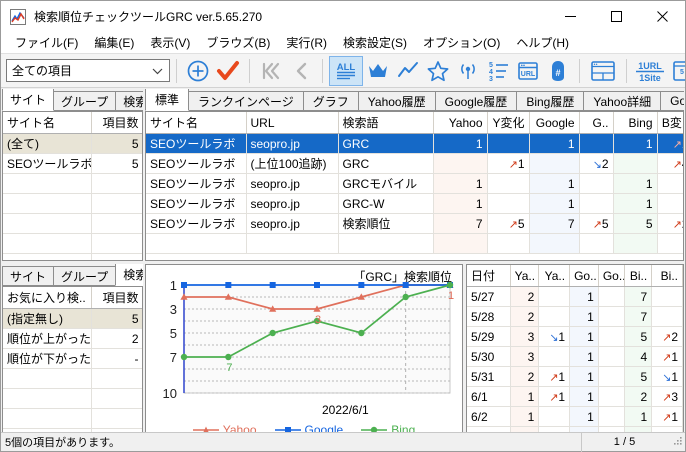  Describe the element at coordinates (460, 243) in the screenshot. I see `cell-empty` at that location.